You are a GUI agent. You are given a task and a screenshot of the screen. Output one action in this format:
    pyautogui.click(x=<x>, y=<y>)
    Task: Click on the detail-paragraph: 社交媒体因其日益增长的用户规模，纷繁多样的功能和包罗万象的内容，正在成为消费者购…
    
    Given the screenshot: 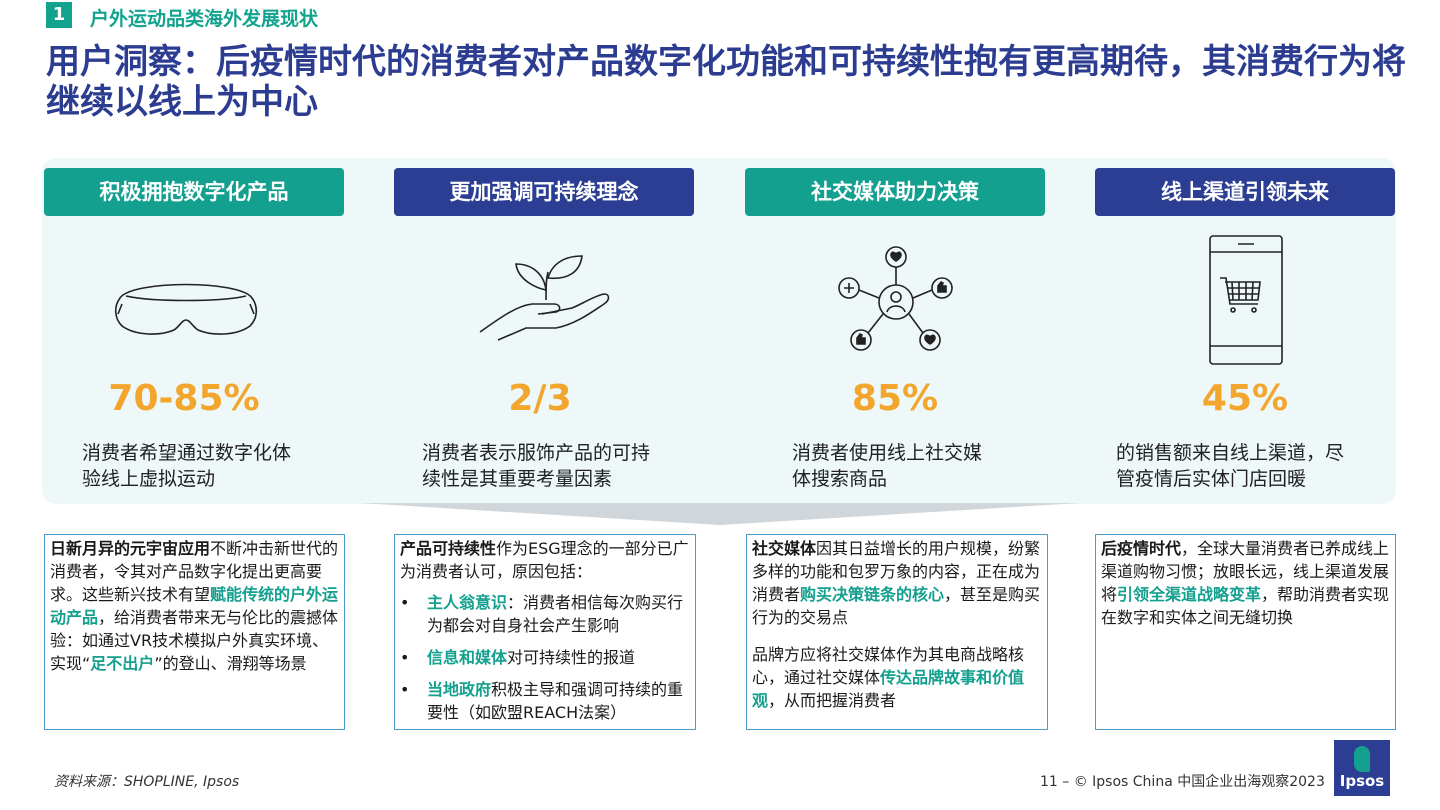 What is the action you would take?
    pyautogui.click(x=898, y=583)
    